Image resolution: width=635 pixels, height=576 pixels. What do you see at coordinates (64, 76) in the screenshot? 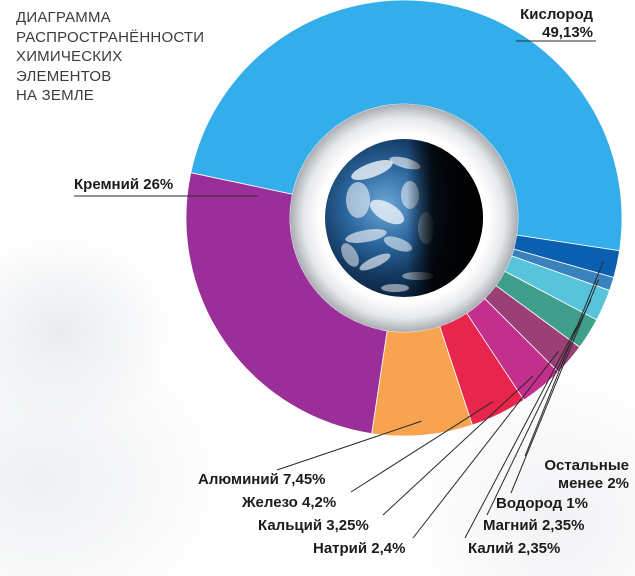
I see `title-line: ЭЛЕМЕНТОВ` at bounding box center [64, 76].